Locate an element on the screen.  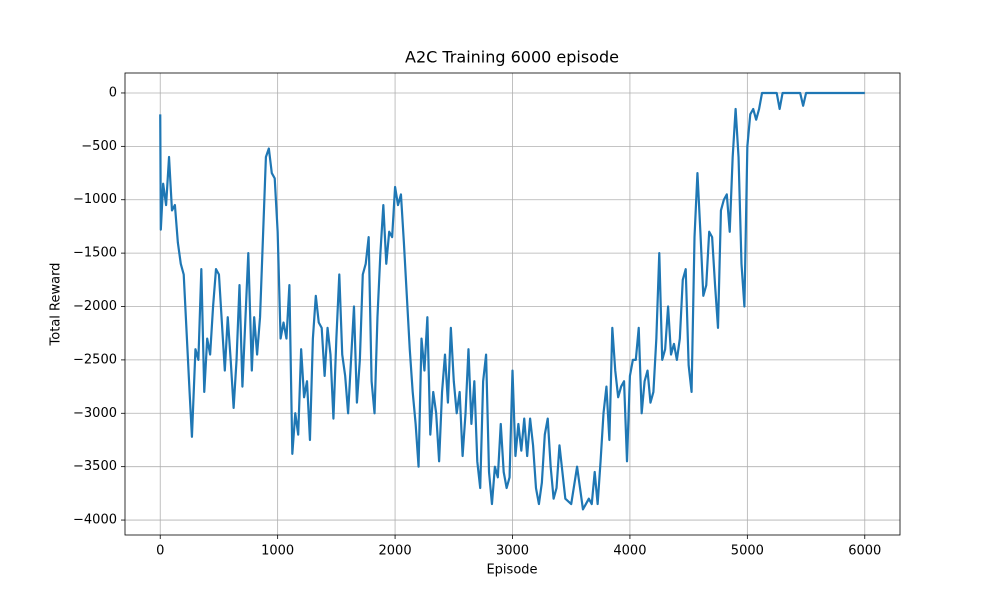
x-tick-label: 1000 is located at coordinates (277, 551).